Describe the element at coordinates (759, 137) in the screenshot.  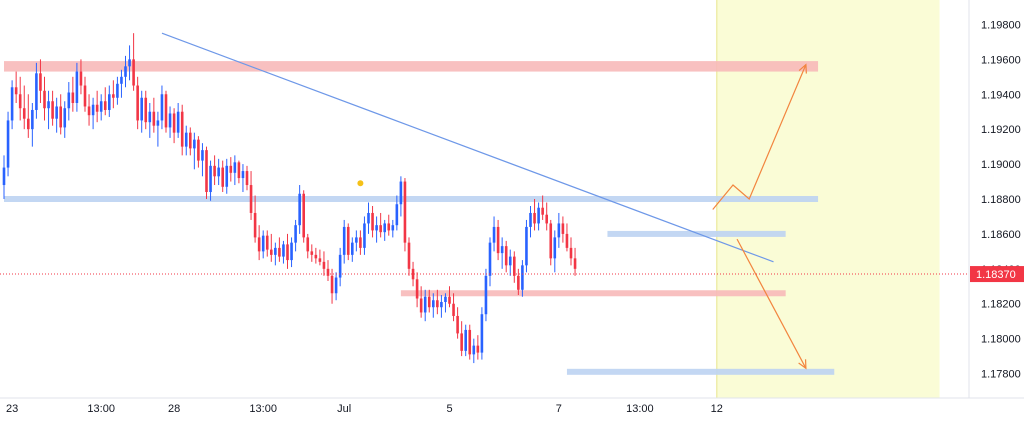
I see `forecast-arrow-up` at that location.